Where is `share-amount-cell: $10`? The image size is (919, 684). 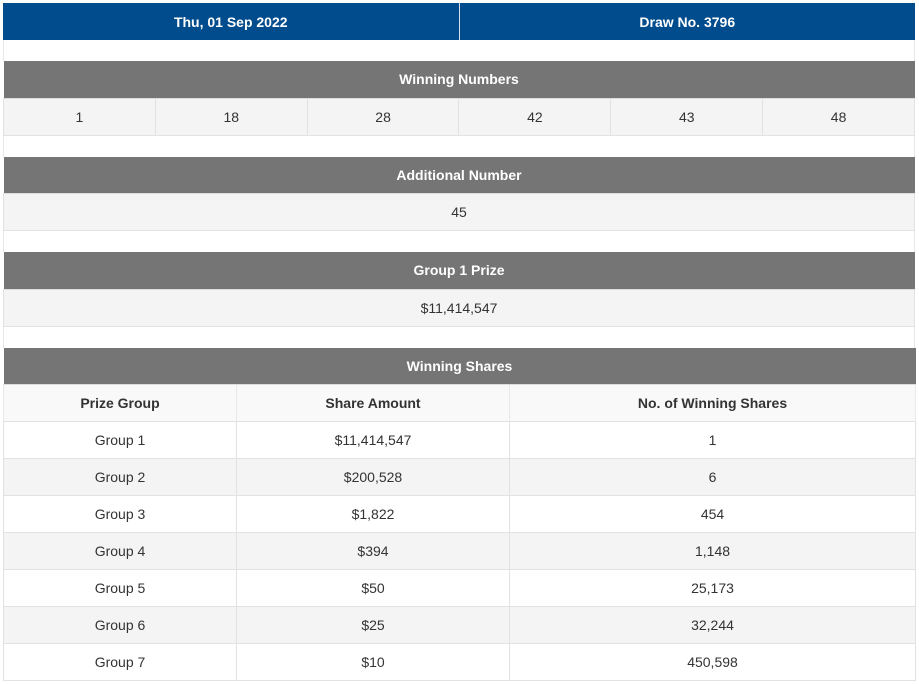
share-amount-cell: $10 is located at coordinates (373, 662).